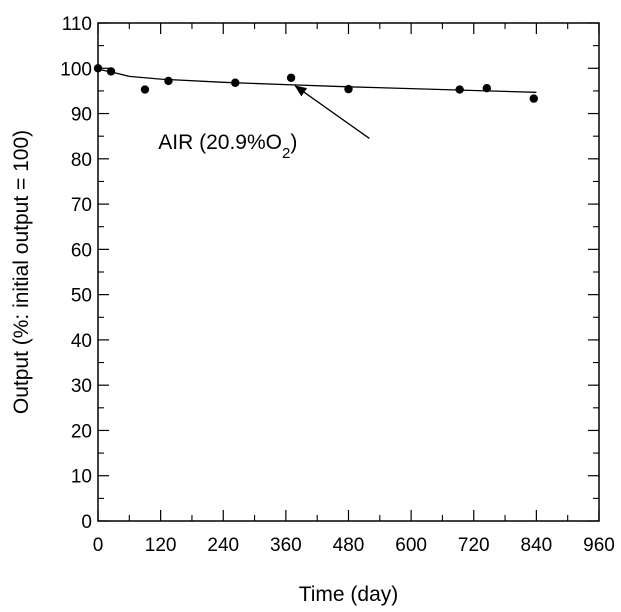  Describe the element at coordinates (537, 545) in the screenshot. I see `x-tick-label: 840` at that location.